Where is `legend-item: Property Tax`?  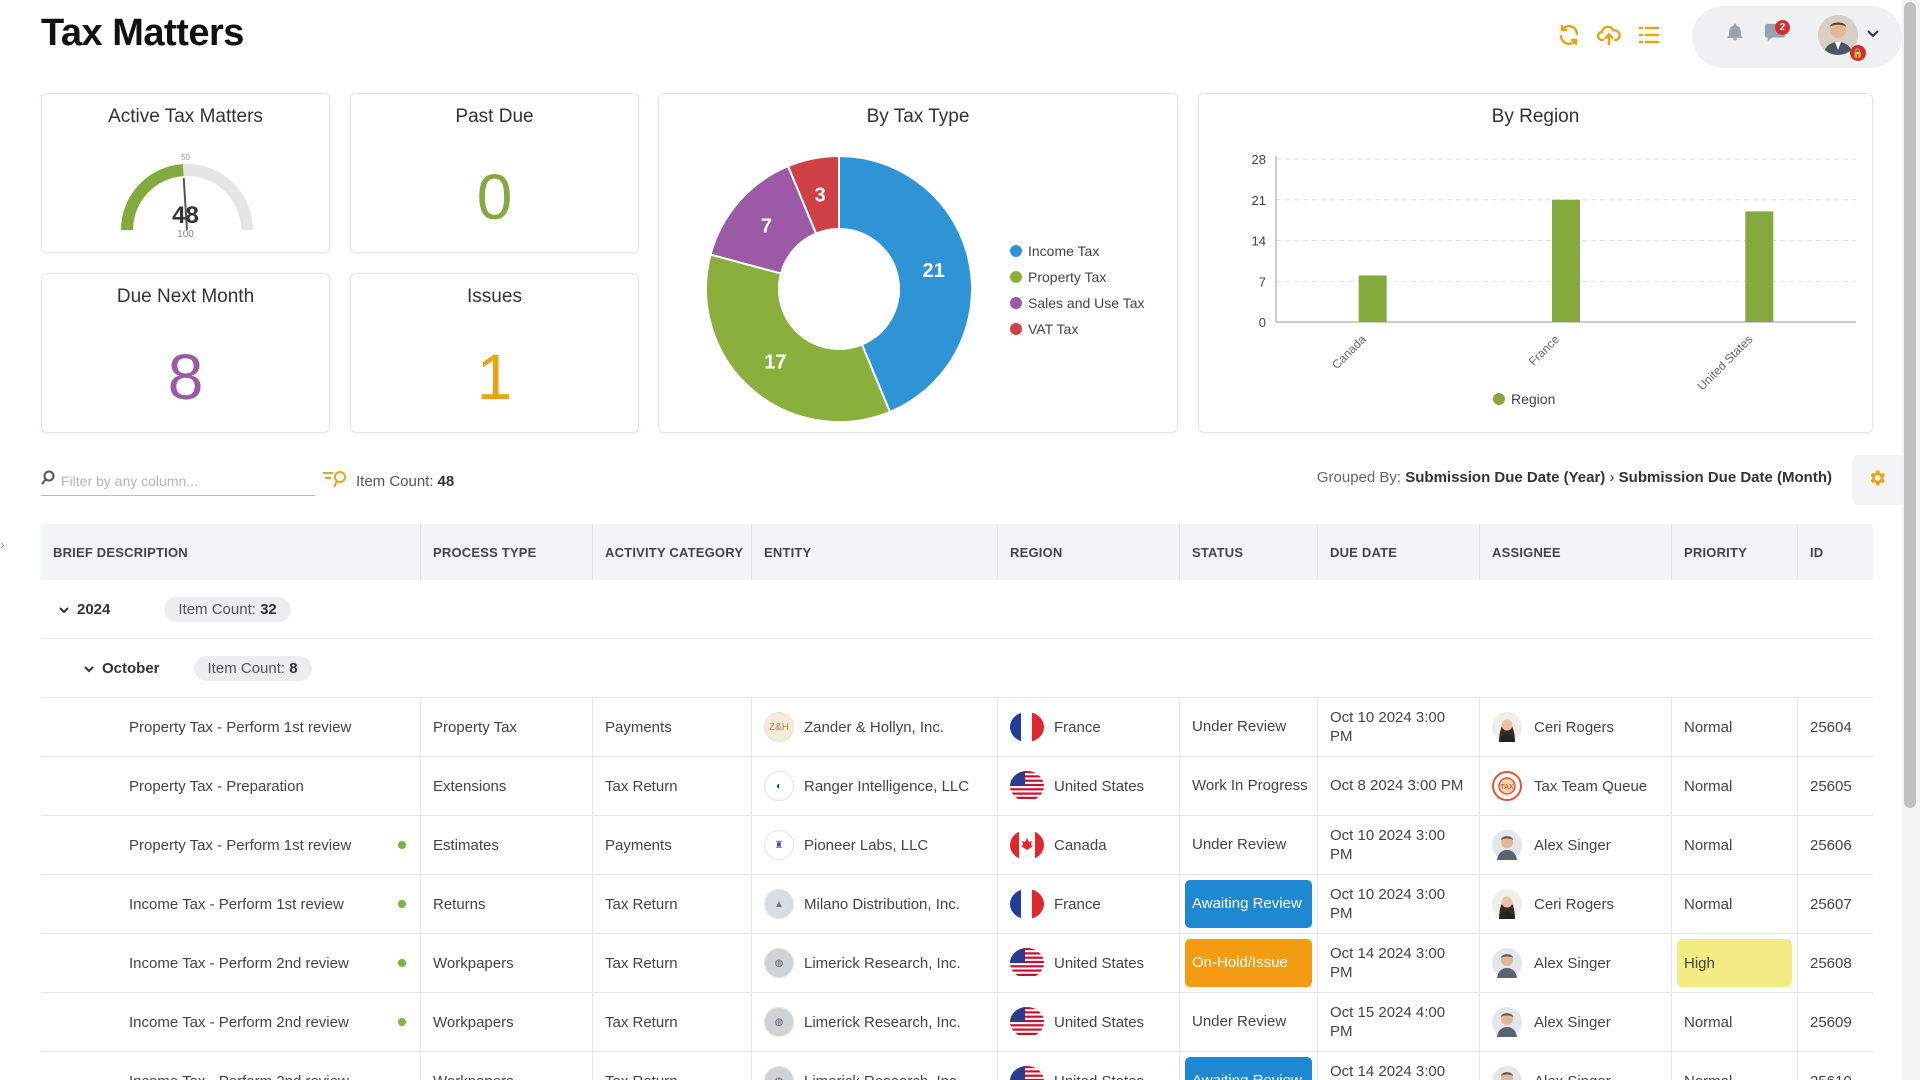
legend-item: Property Tax is located at coordinates (1077, 277).